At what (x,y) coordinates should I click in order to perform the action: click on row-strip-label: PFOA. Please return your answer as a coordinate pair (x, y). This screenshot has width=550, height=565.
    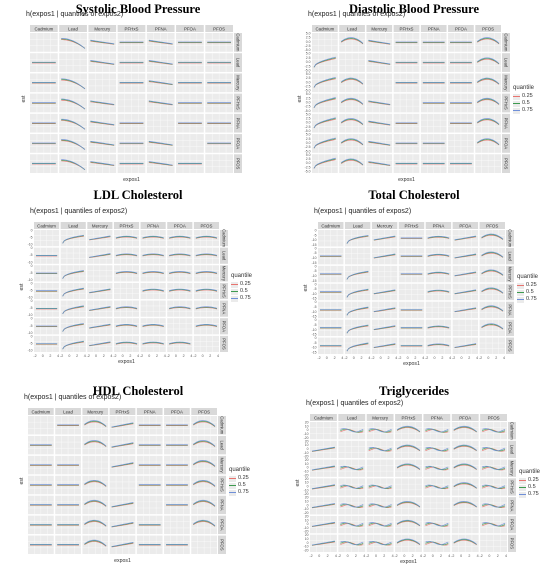
    Looking at the image, I should click on (237, 144).